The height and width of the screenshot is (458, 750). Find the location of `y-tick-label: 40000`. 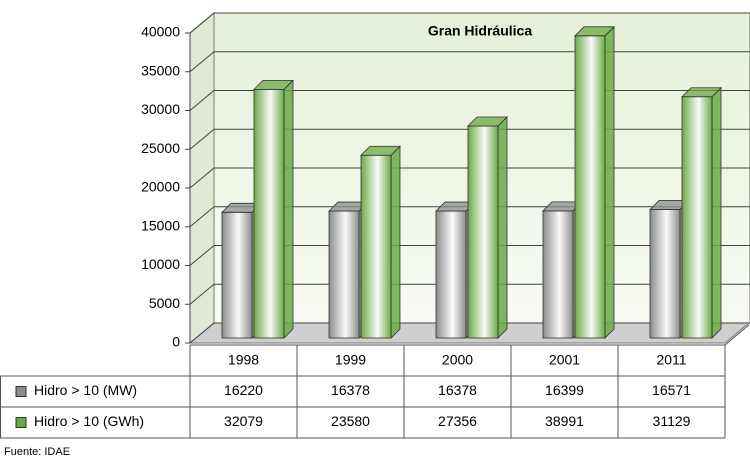

y-tick-label: 40000 is located at coordinates (160, 32).